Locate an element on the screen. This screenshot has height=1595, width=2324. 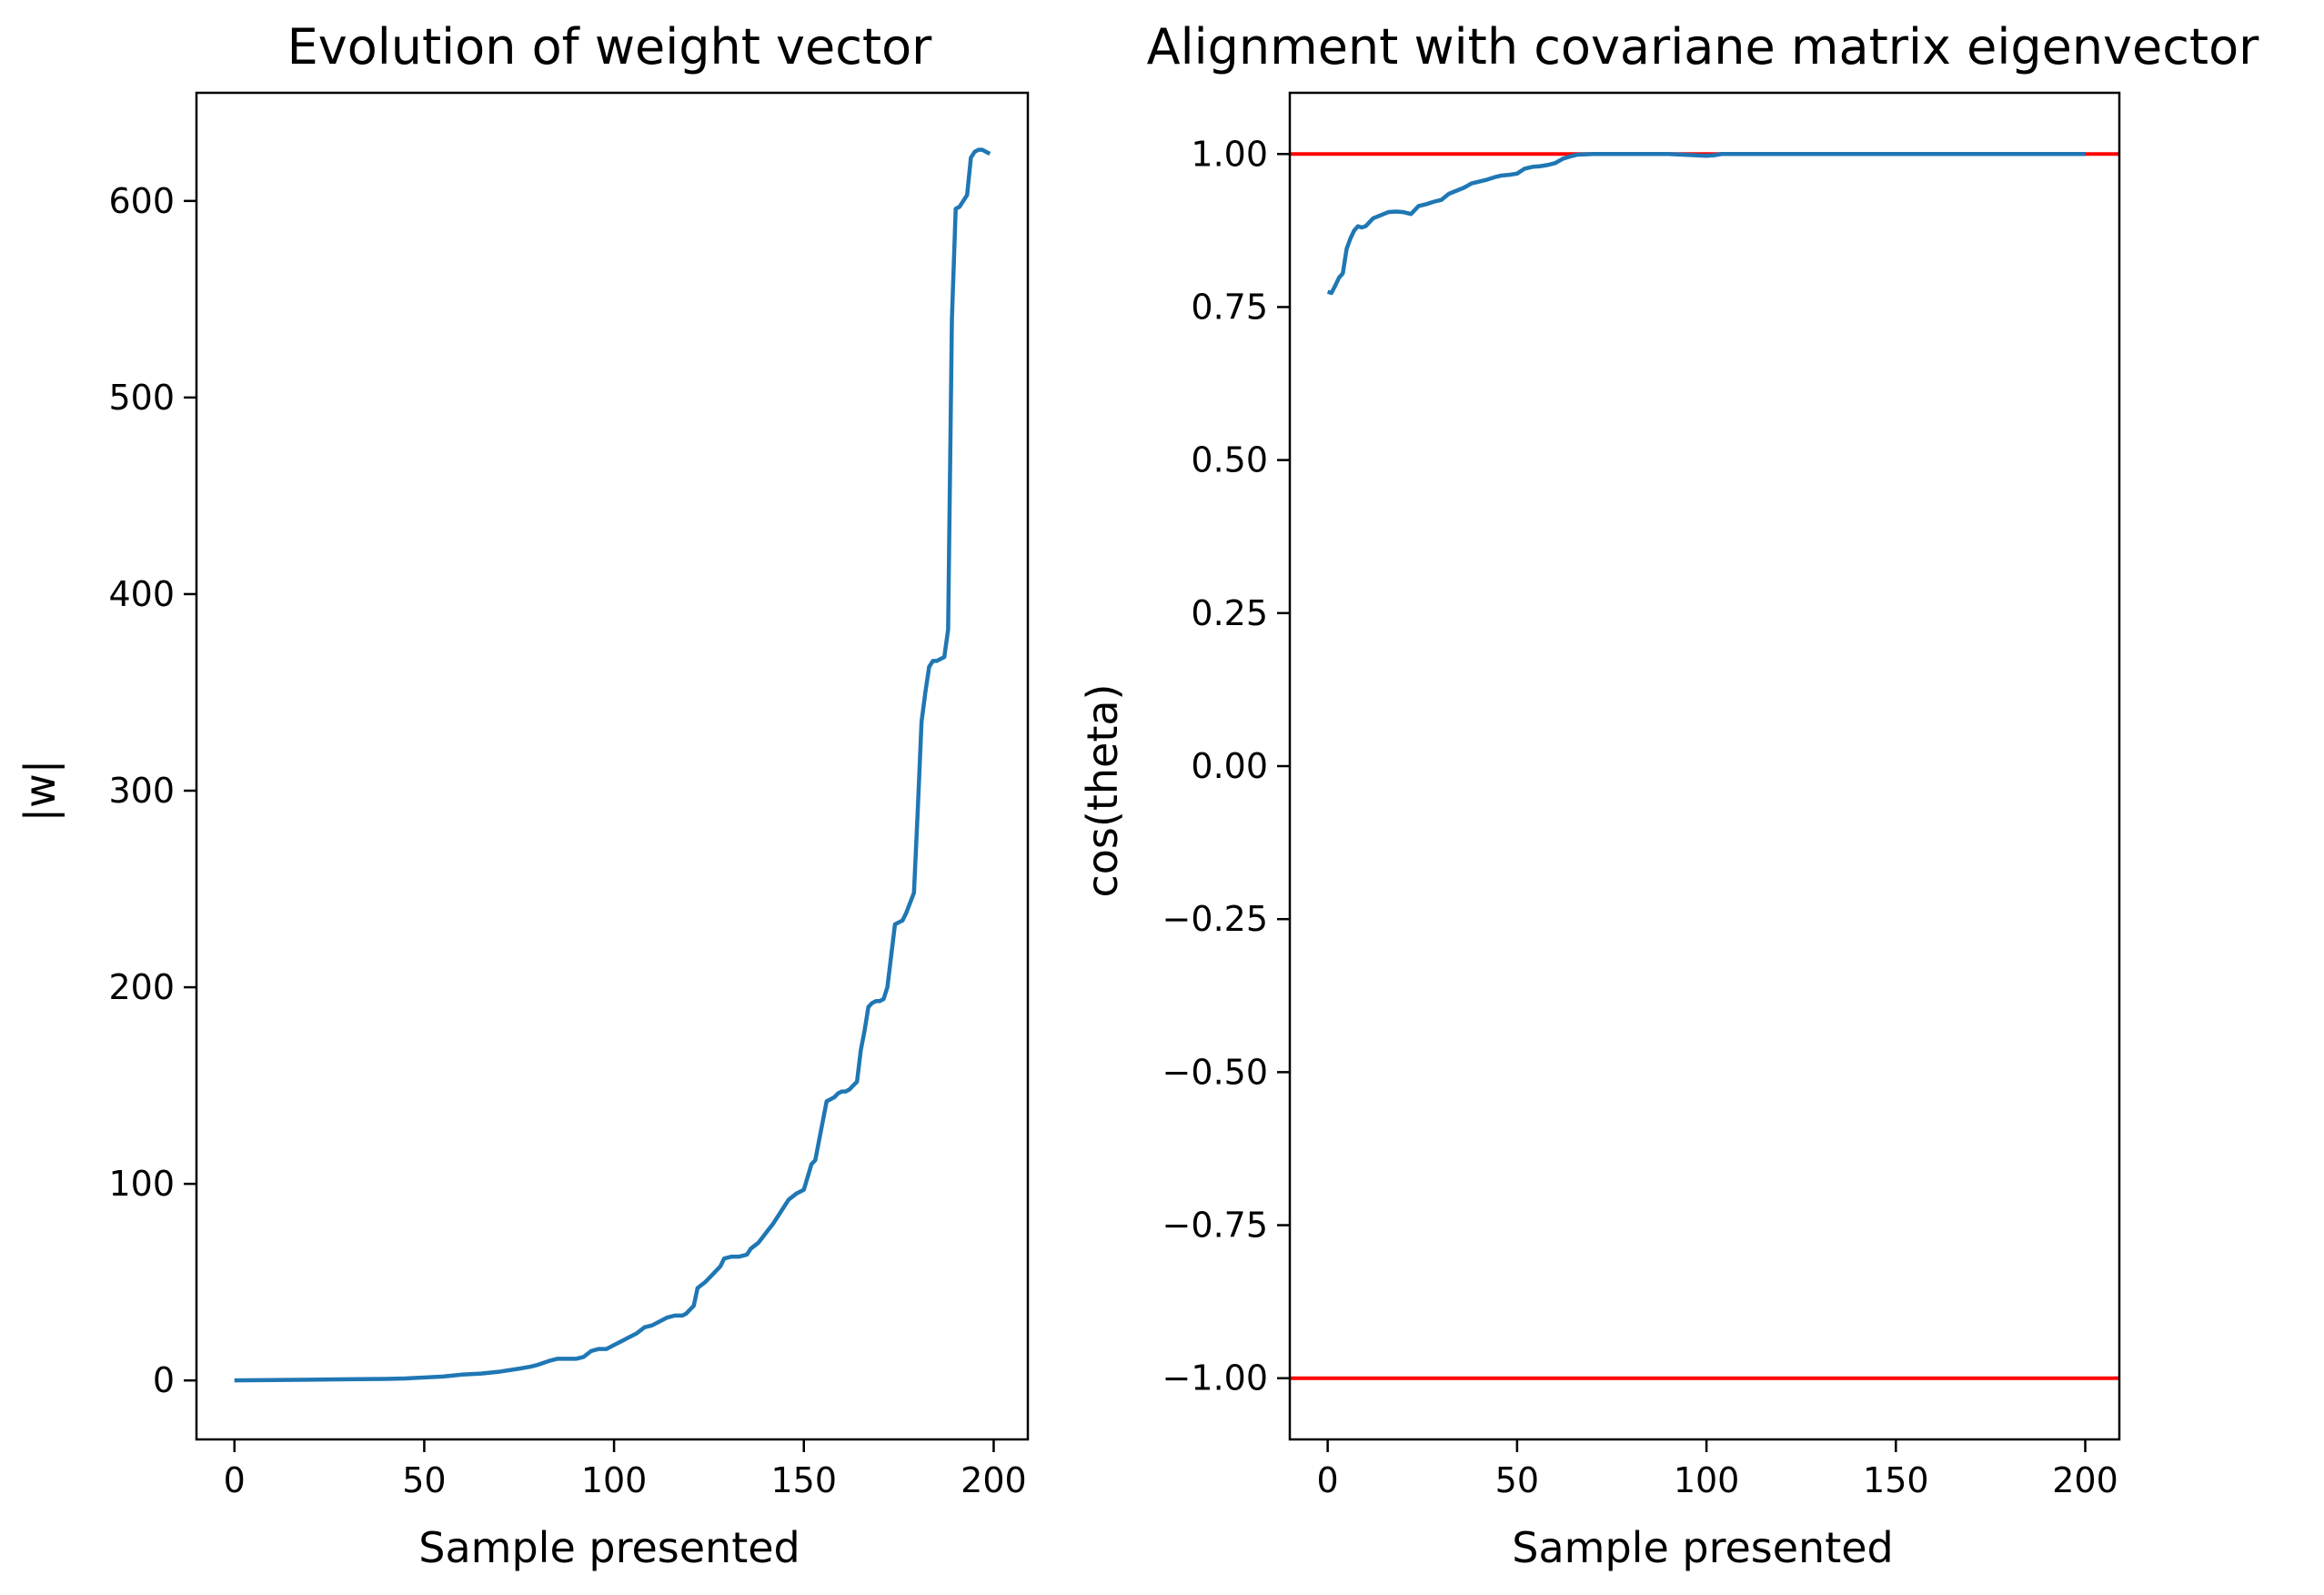
weight-norm-xtick-label: 50 is located at coordinates (424, 1480).